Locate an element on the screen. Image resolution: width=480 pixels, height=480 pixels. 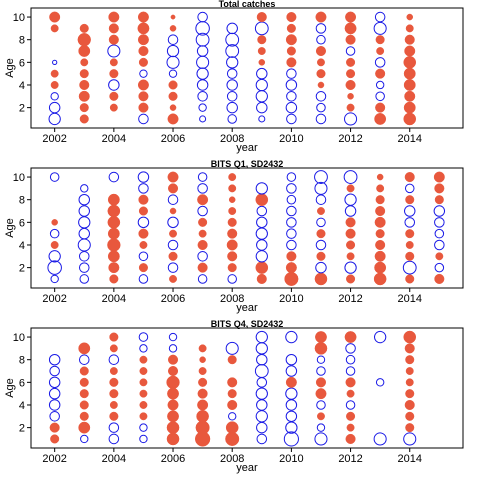
y-tick-label: 2 is located at coordinates (22, 109).